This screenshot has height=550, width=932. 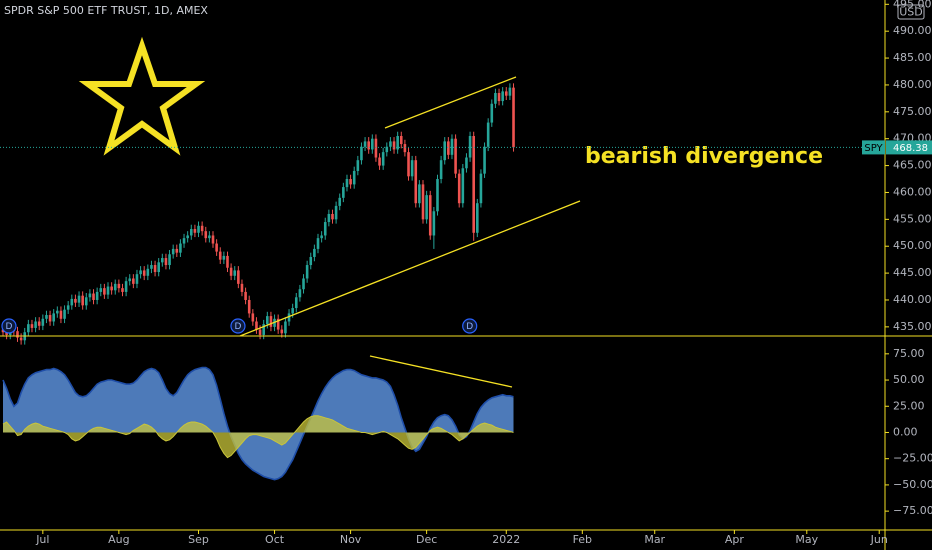 I want to click on last-price-value: 468.38, so click(x=910, y=148).